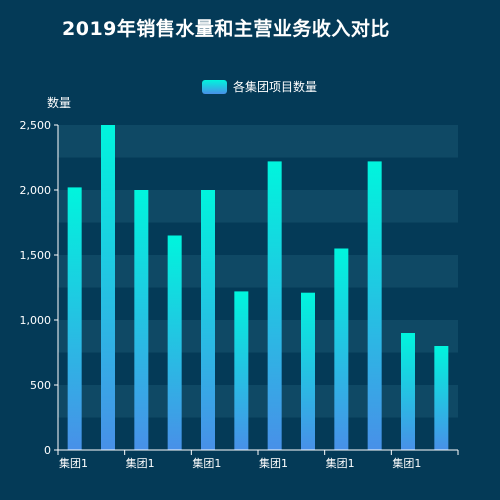  I want to click on y-tick-label: 2,000, so click(36, 190).